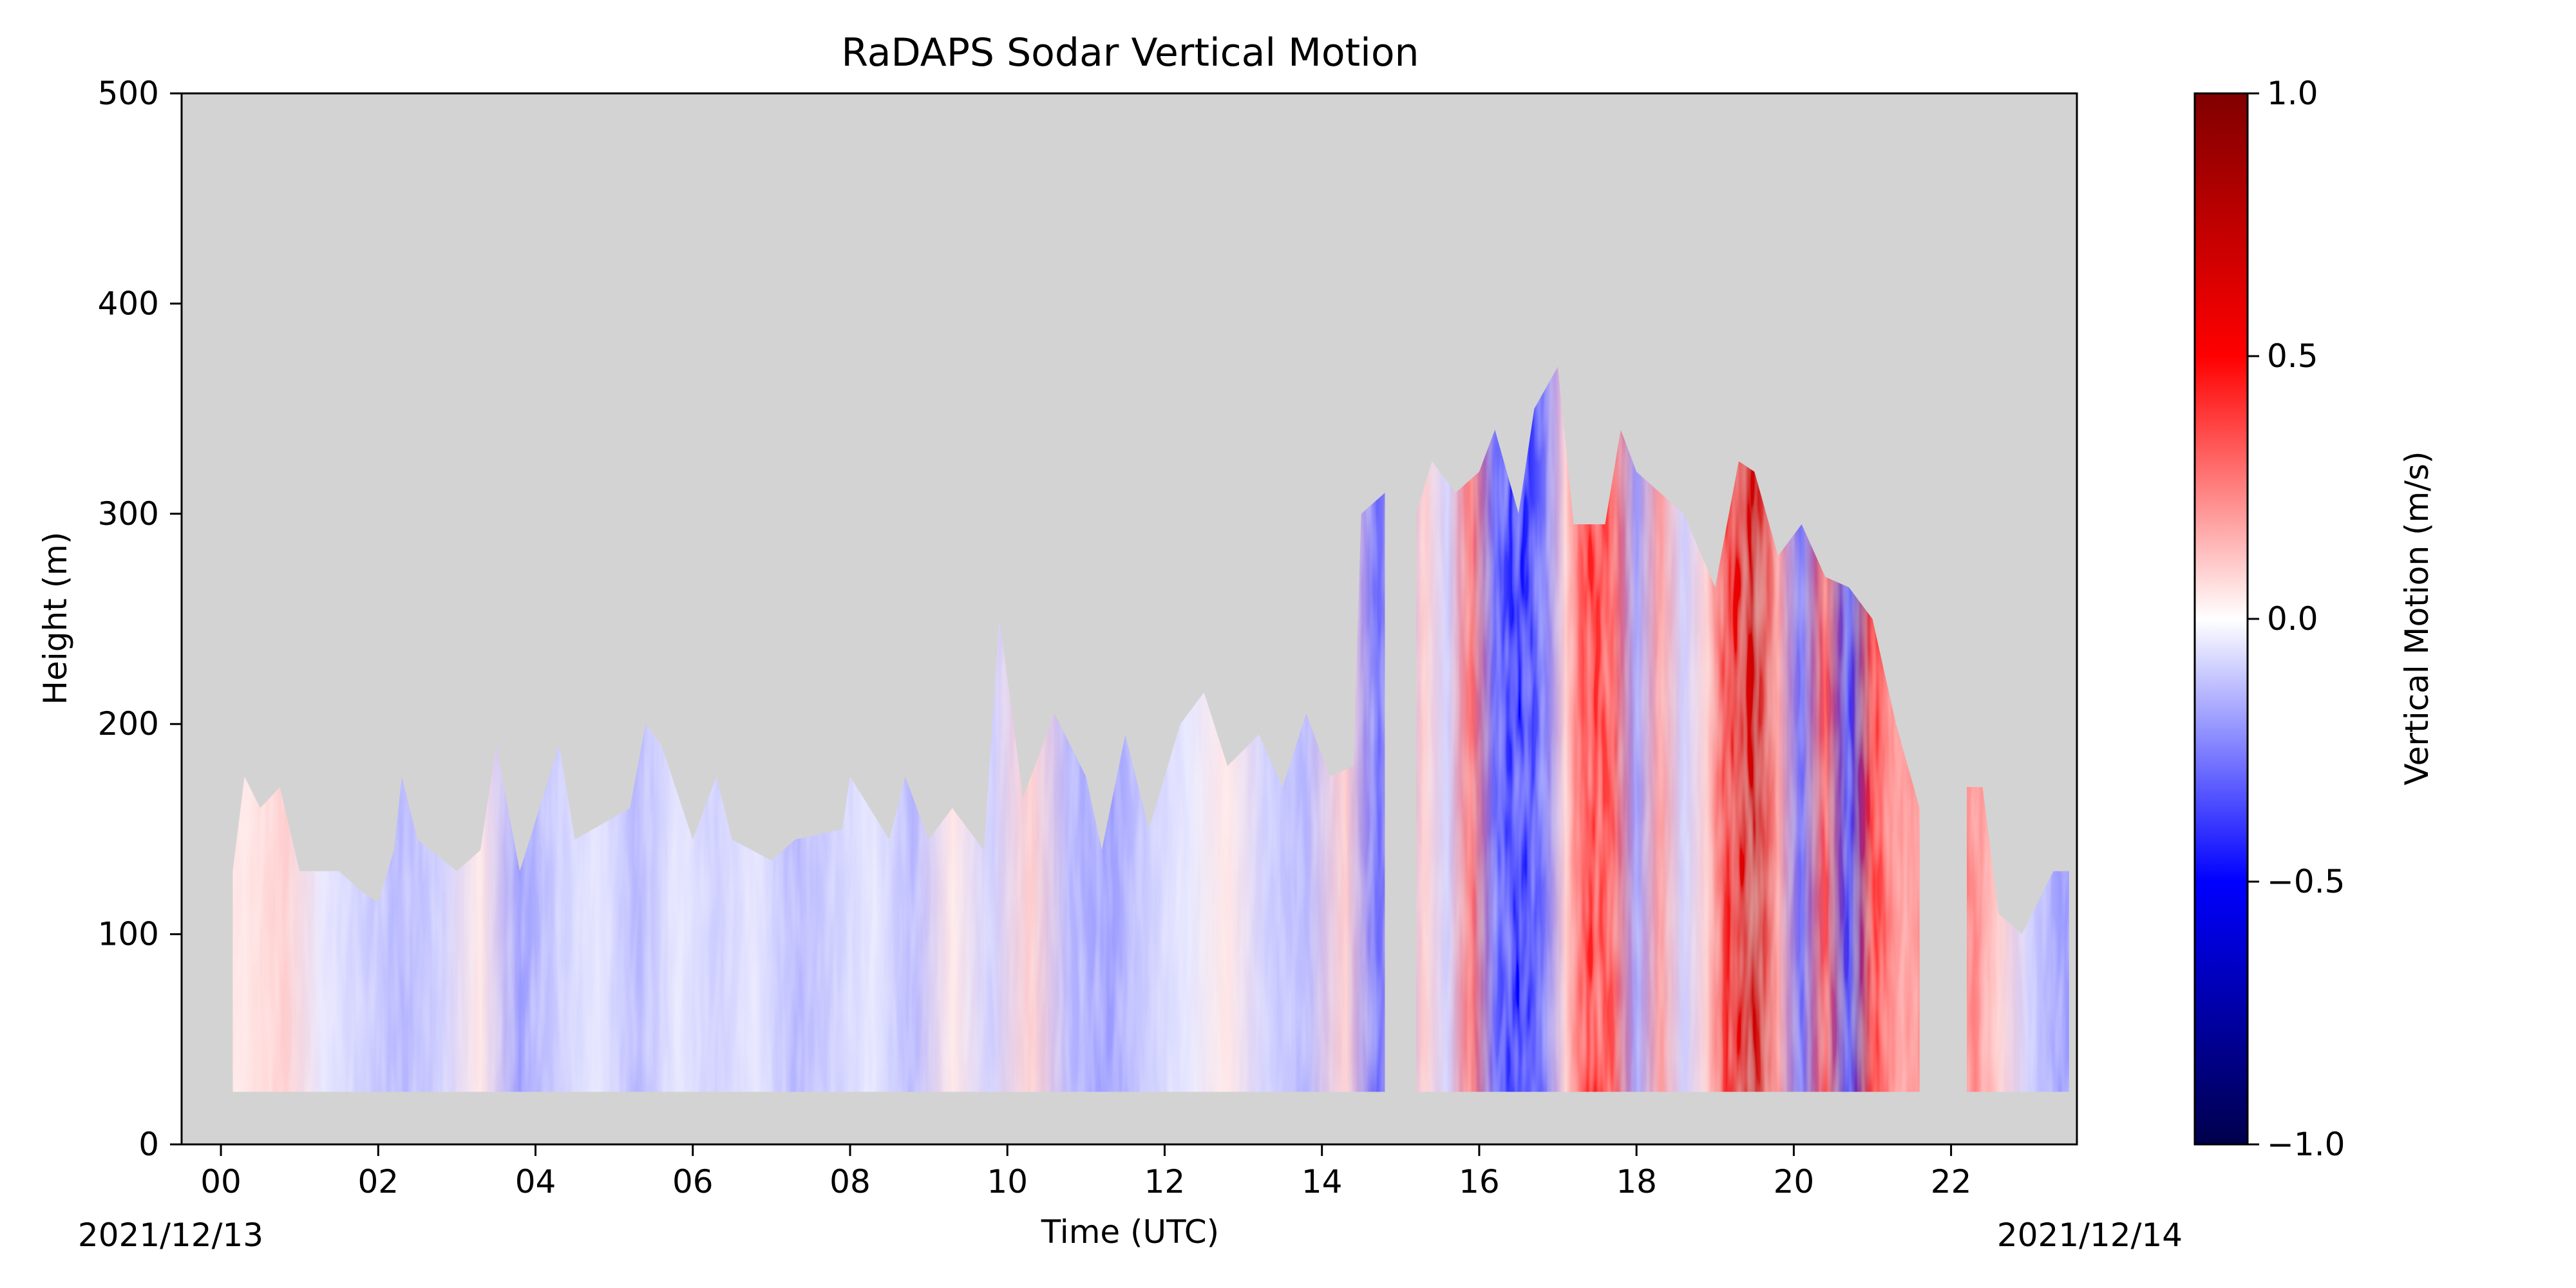  I want to click on colorbar-tick-label: 1.0, so click(2293, 93).